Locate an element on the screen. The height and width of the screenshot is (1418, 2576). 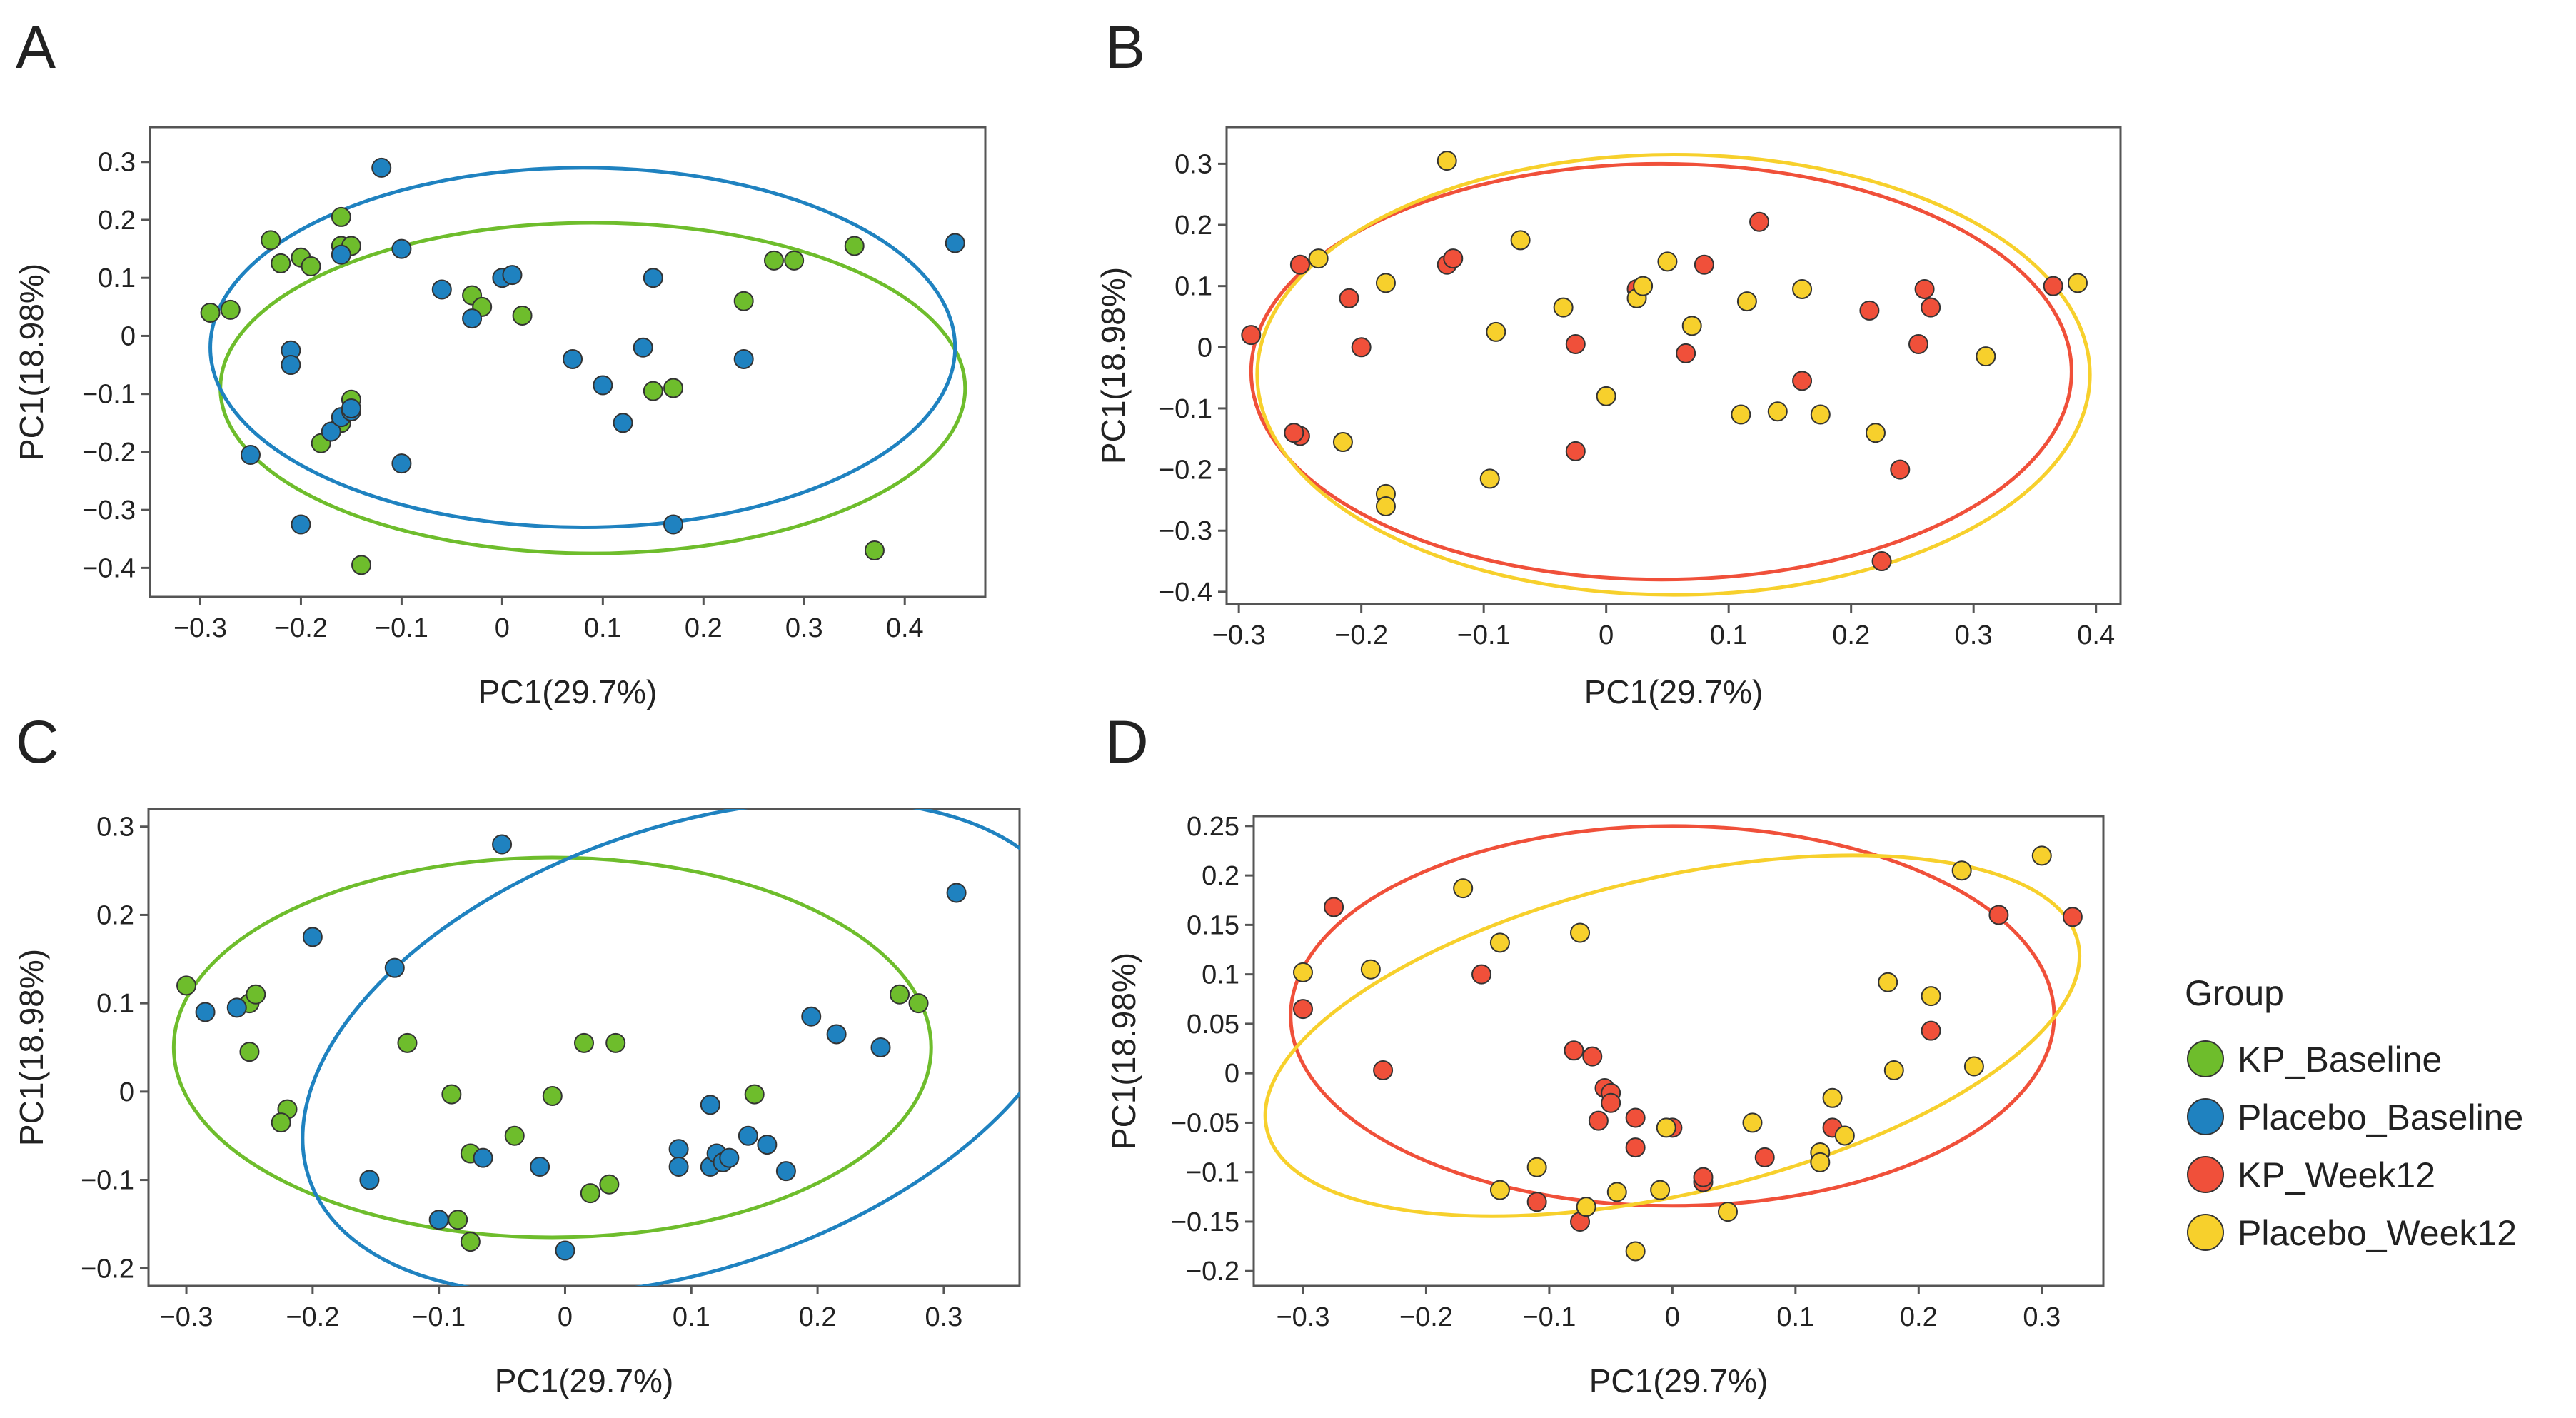
x-tick-label: 0.4 is located at coordinates (2096, 635).